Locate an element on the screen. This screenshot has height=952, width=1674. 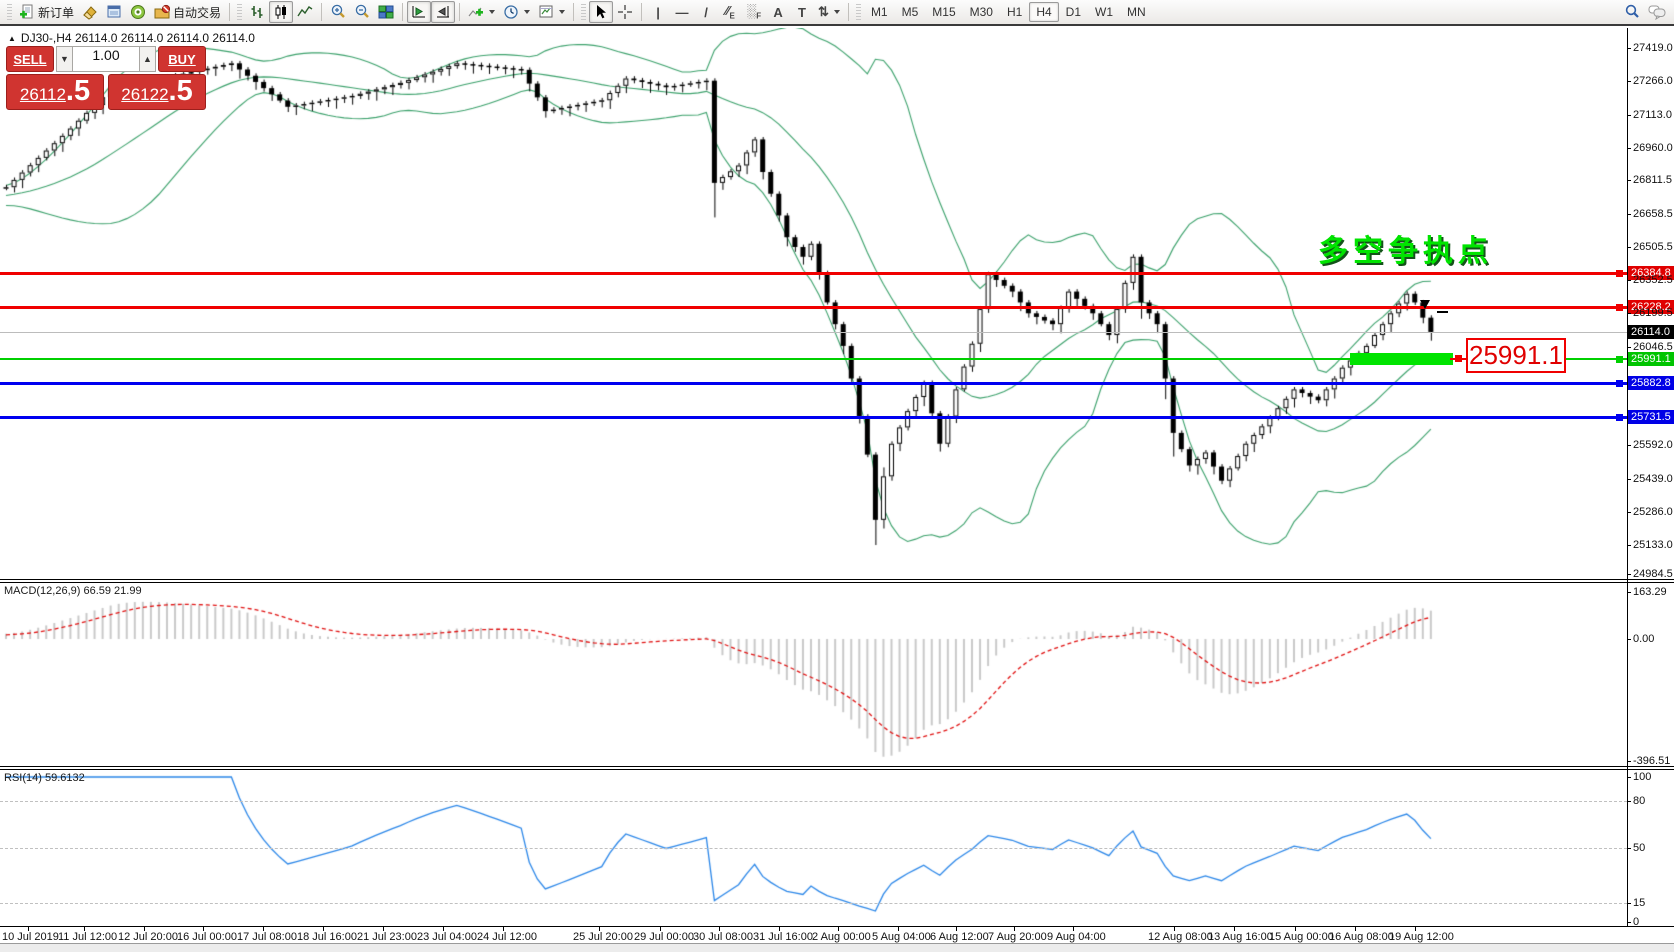
support-line-lower-anchor is located at coordinates (1619, 417).